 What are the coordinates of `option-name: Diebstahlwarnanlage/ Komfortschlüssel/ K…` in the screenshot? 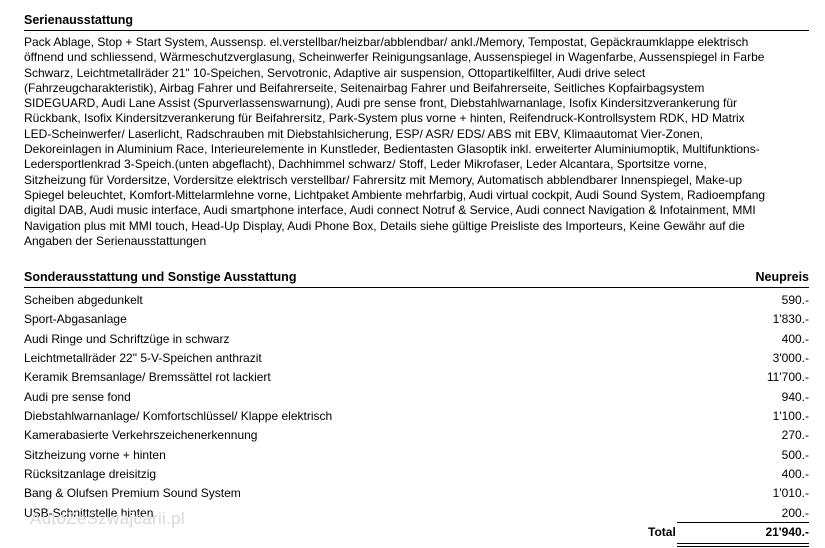 It's located at (178, 416).